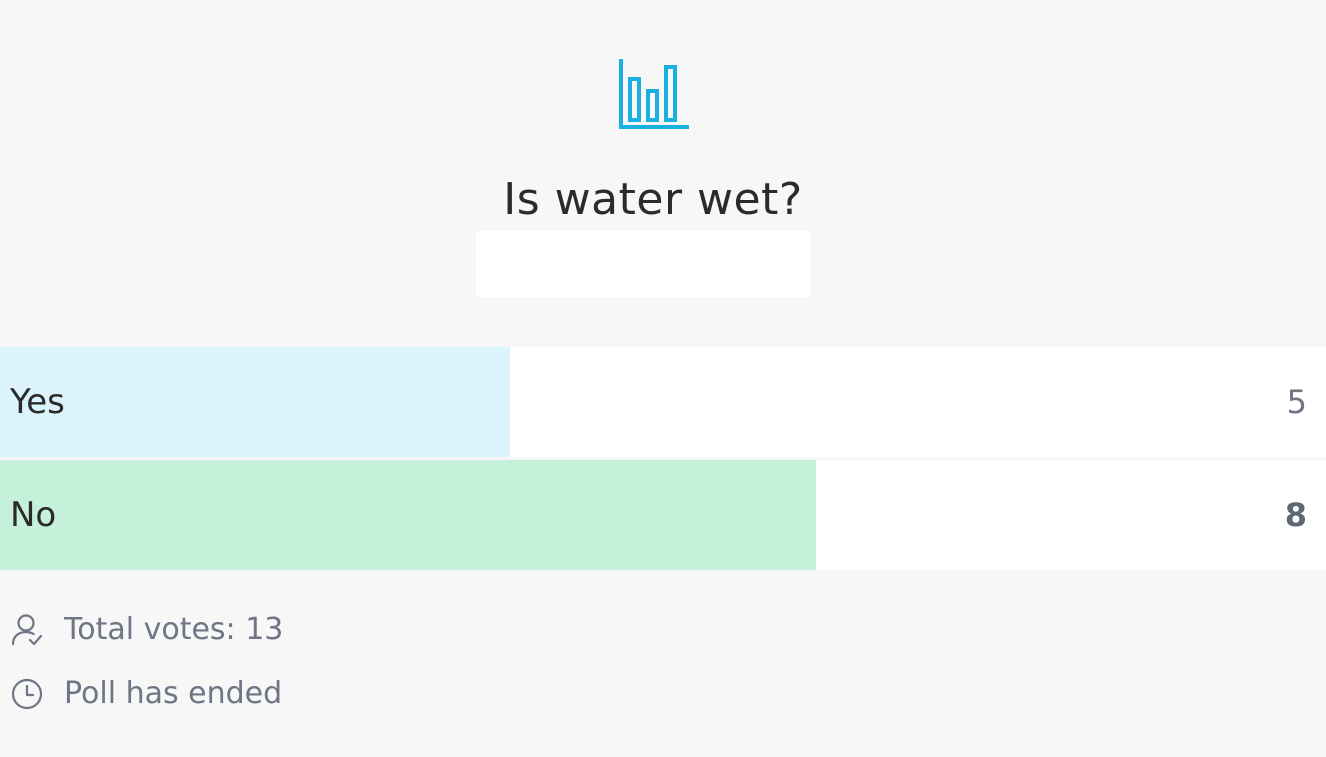 This screenshot has height=757, width=1326. Describe the element at coordinates (27, 629) in the screenshot. I see `user-check-icon` at that location.